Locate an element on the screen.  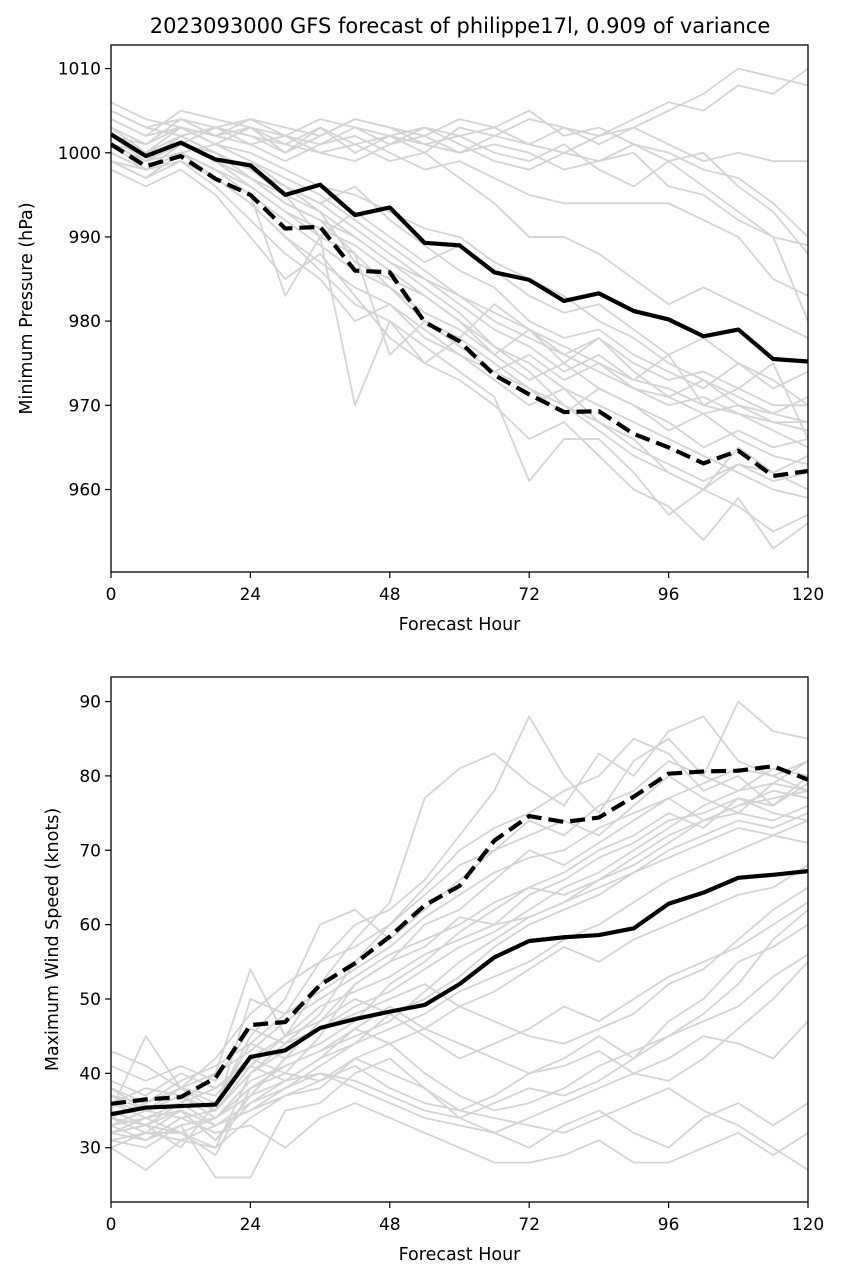
pressure-y-tick-label: 990 is located at coordinates (85, 238).